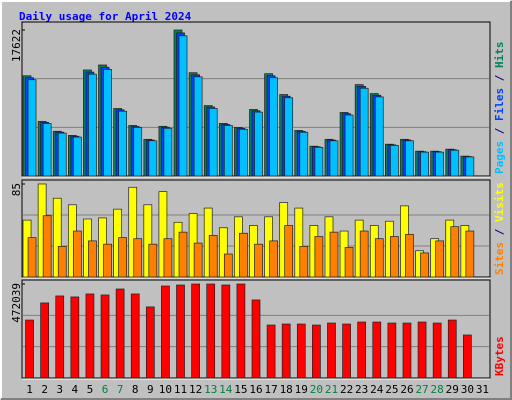  Describe the element at coordinates (29, 389) in the screenshot. I see `x-tick-label: 1` at that location.